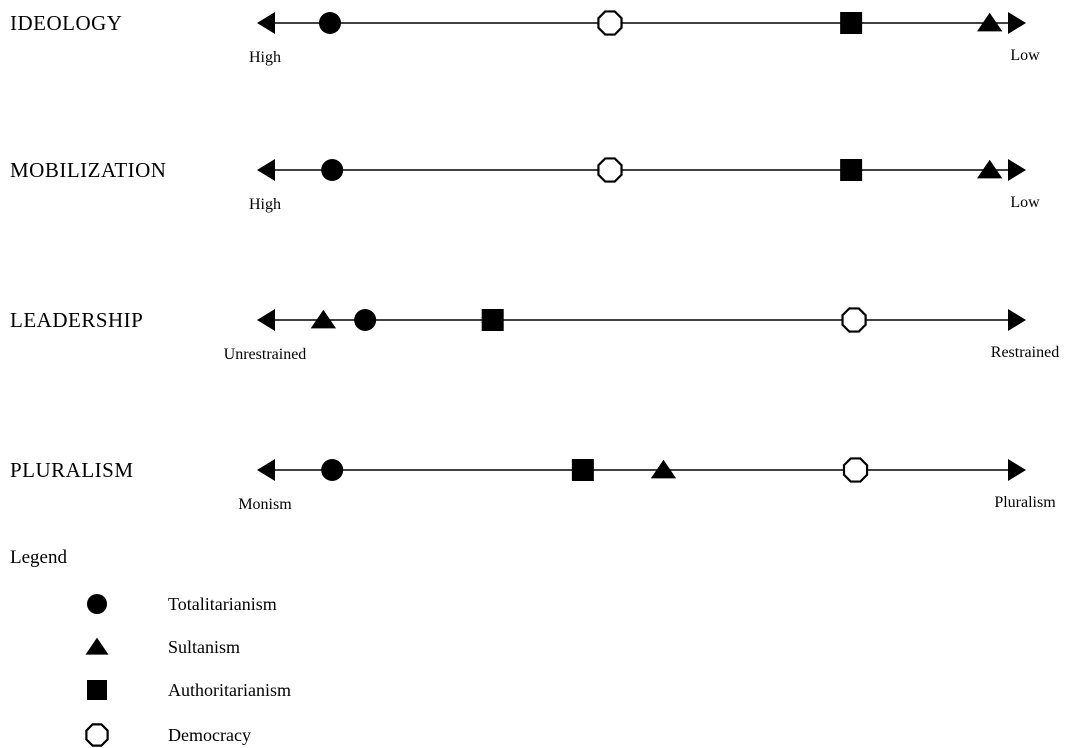 The width and height of the screenshot is (1071, 748). What do you see at coordinates (162, 647) in the screenshot?
I see `legend-item-sultanism: Sultanism` at bounding box center [162, 647].